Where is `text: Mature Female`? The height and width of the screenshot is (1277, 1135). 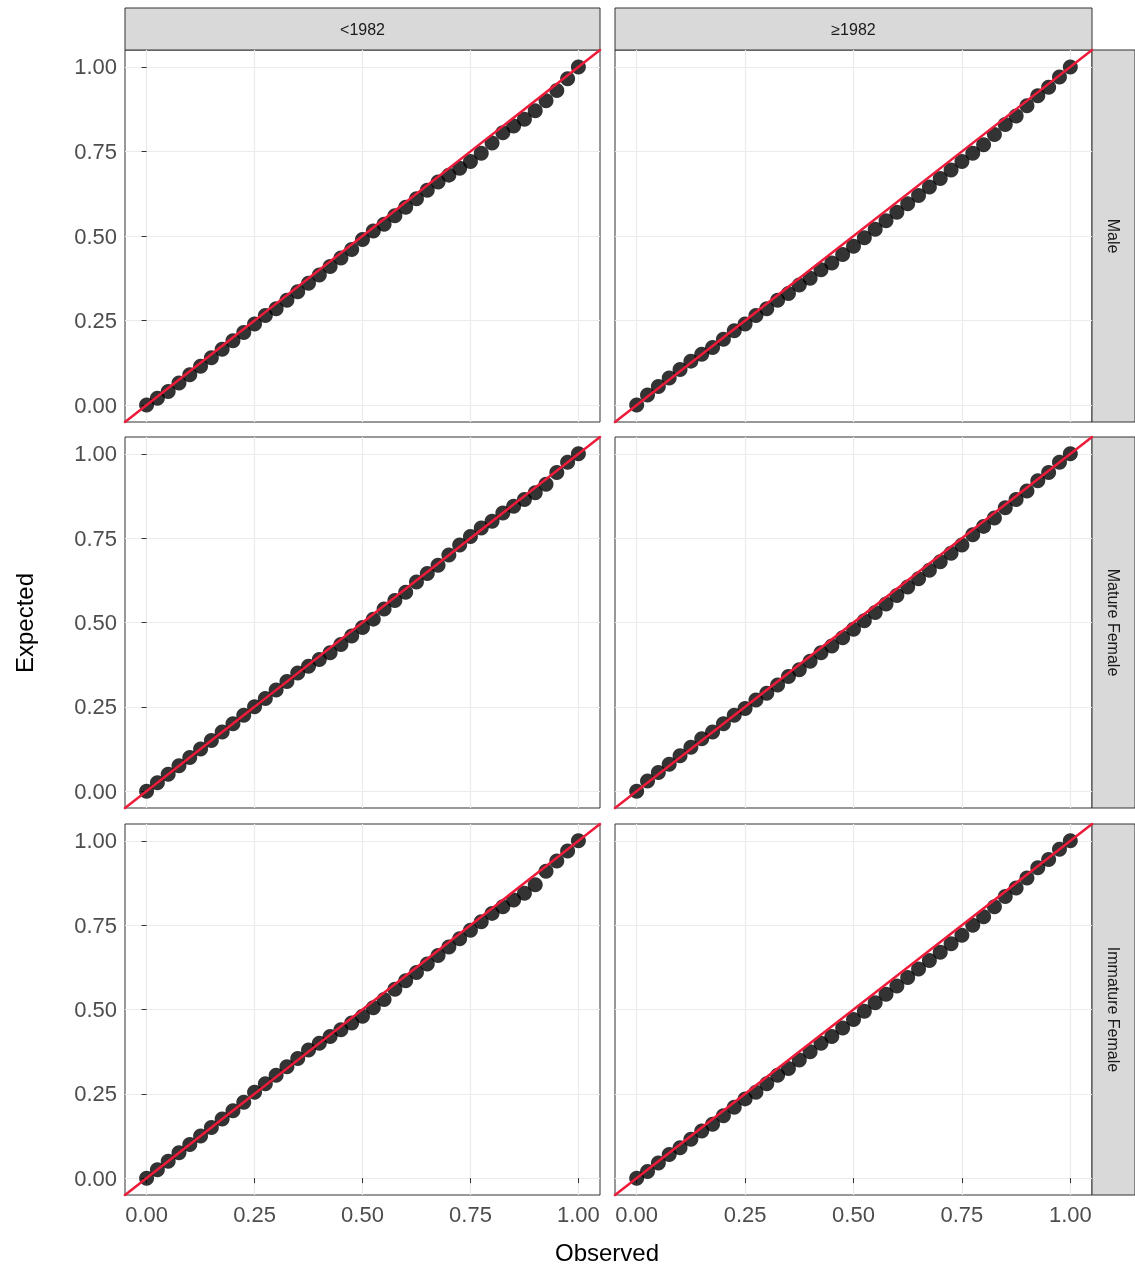
text: Mature Female is located at coordinates (1113, 622).